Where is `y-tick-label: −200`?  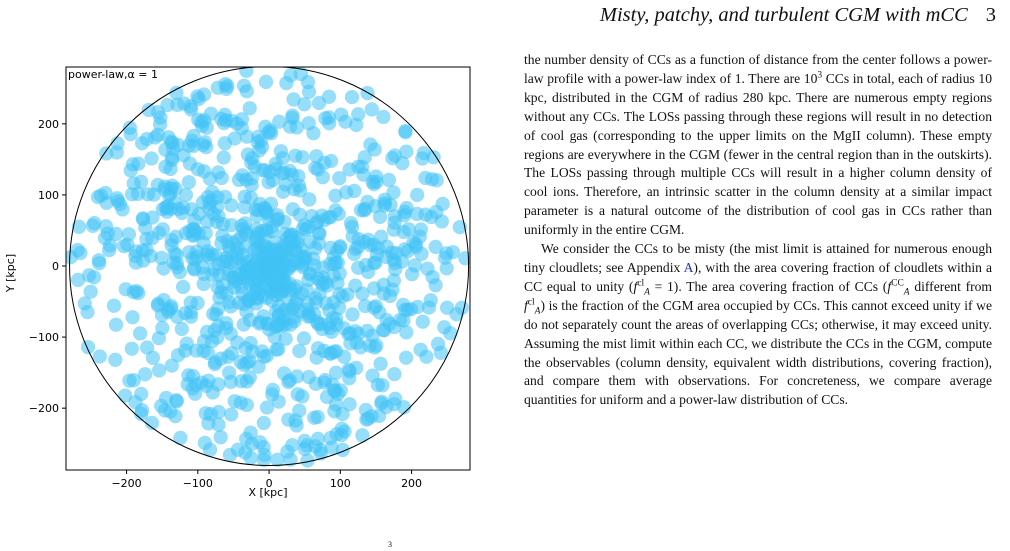 y-tick-label: −200 is located at coordinates (44, 408).